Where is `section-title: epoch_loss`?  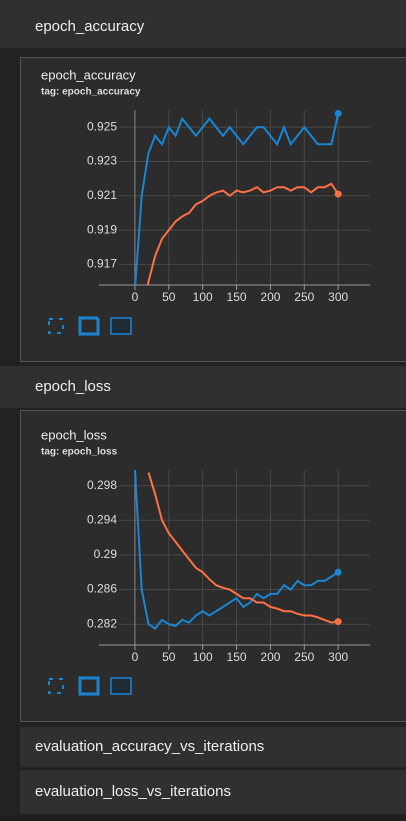 section-title: epoch_loss is located at coordinates (73, 386).